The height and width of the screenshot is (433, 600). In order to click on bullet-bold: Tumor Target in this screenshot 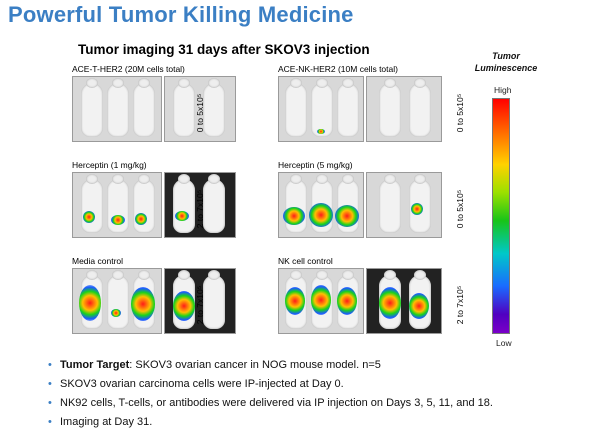, I will do `click(95, 365)`.